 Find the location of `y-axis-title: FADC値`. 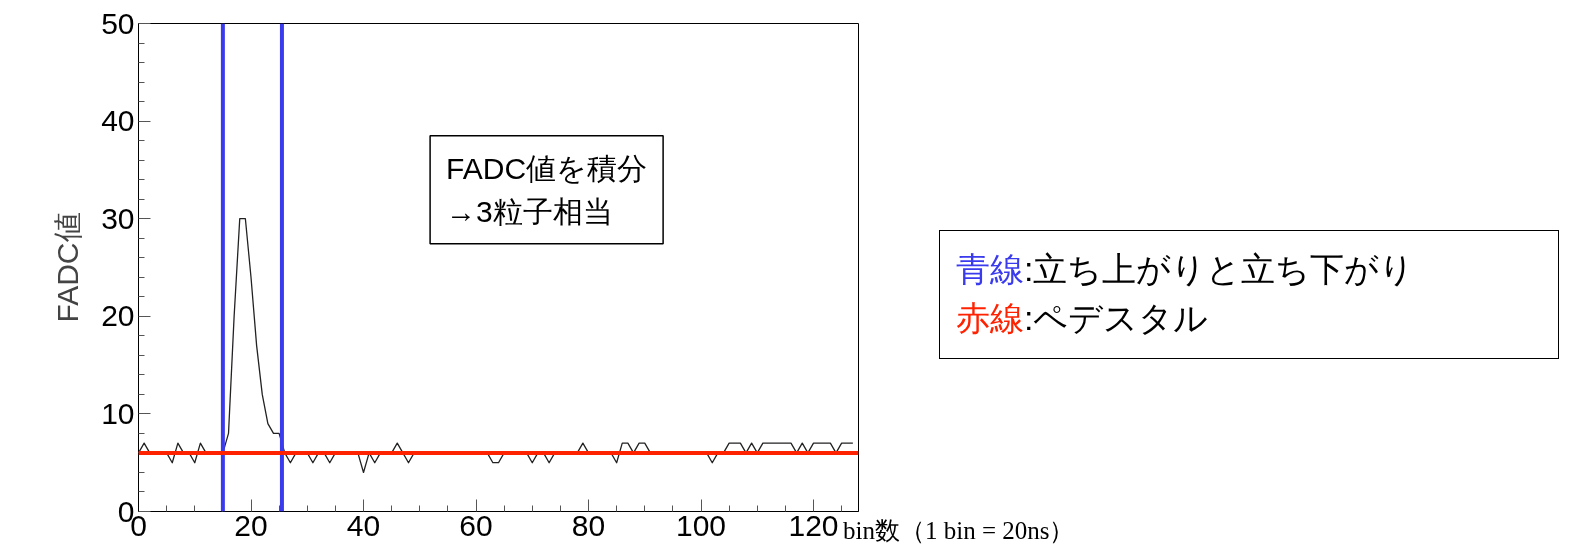

y-axis-title: FADC値 is located at coordinates (68, 267).